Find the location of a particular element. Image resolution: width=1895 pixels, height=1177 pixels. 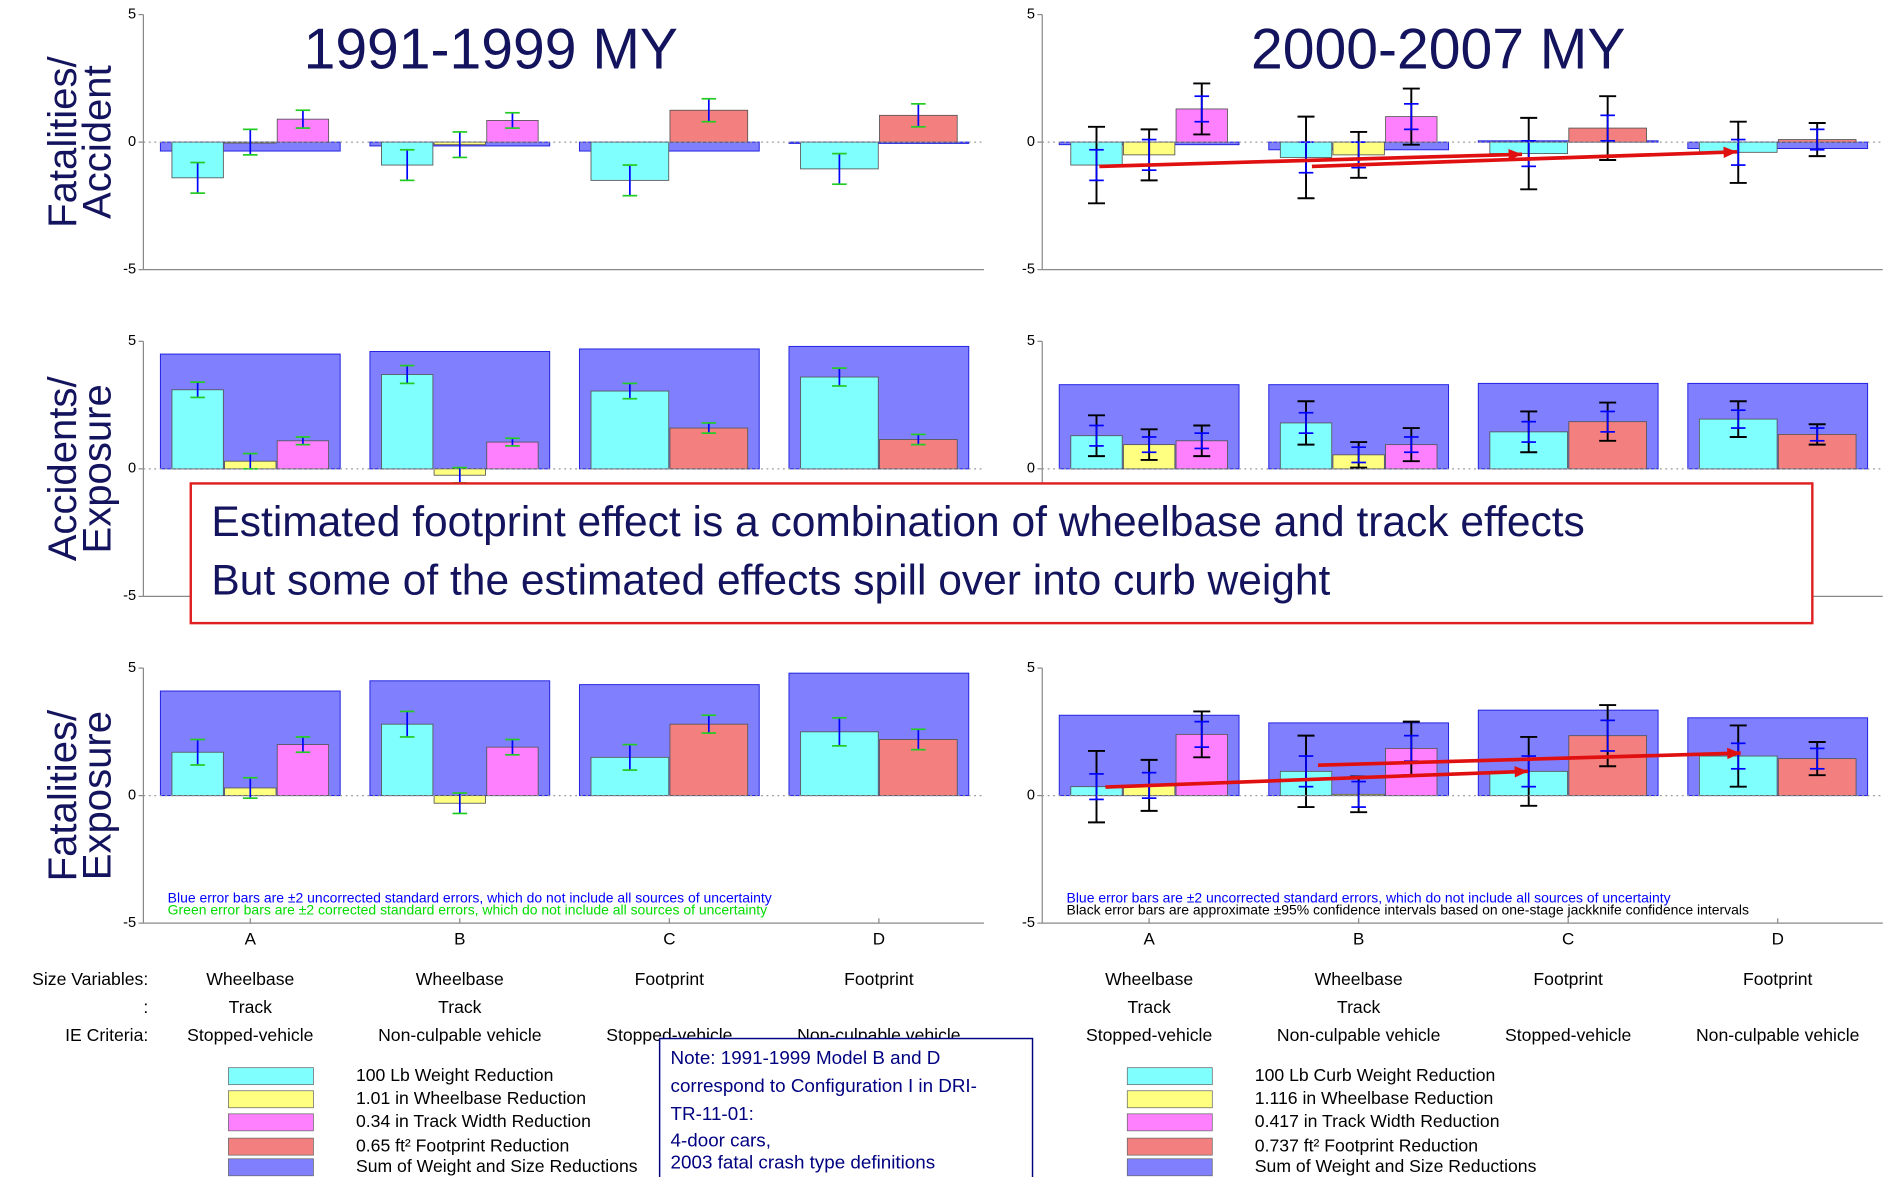

x-tick-label: D is located at coordinates (1778, 939).